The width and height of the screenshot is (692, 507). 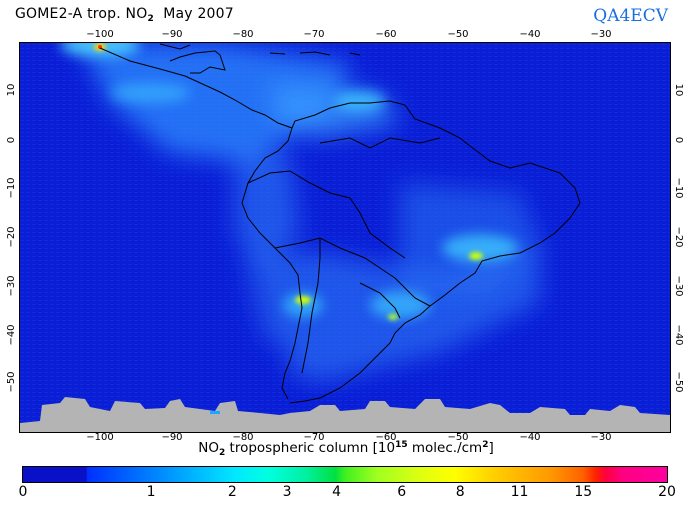 I want to click on title-date: May 2007, so click(x=198, y=14).